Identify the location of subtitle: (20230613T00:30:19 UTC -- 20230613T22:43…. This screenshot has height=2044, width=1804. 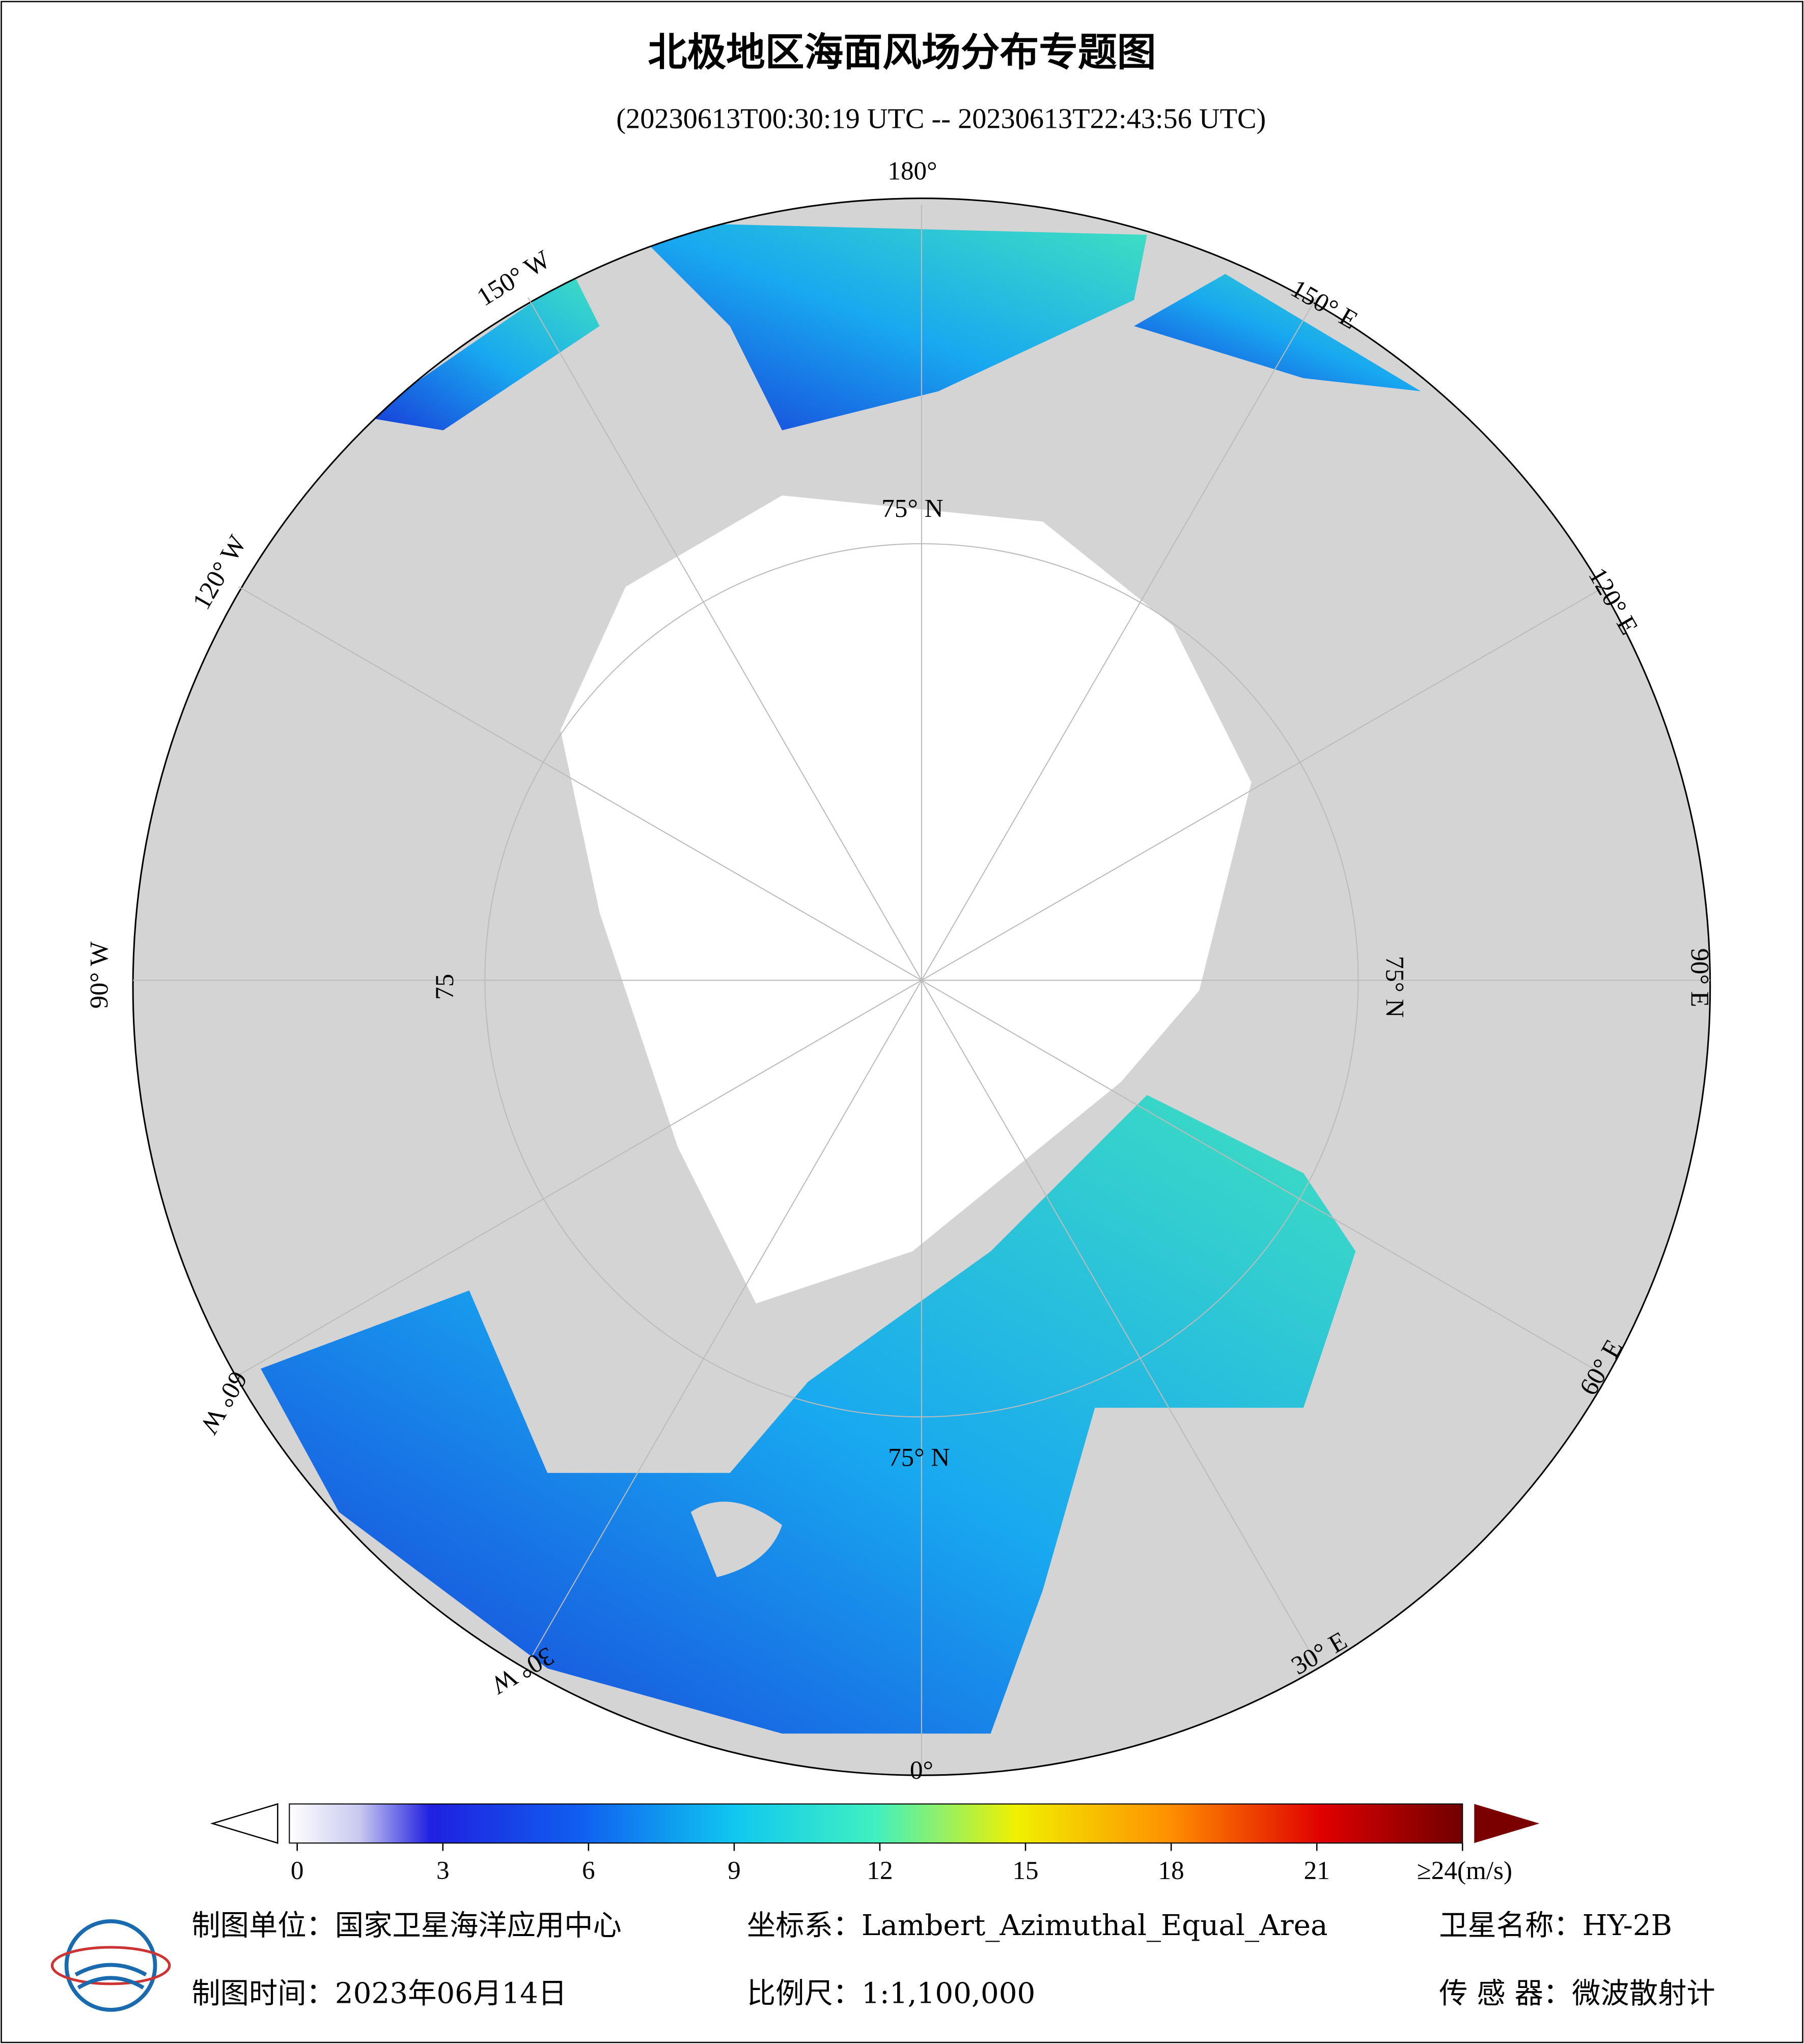
(941, 118).